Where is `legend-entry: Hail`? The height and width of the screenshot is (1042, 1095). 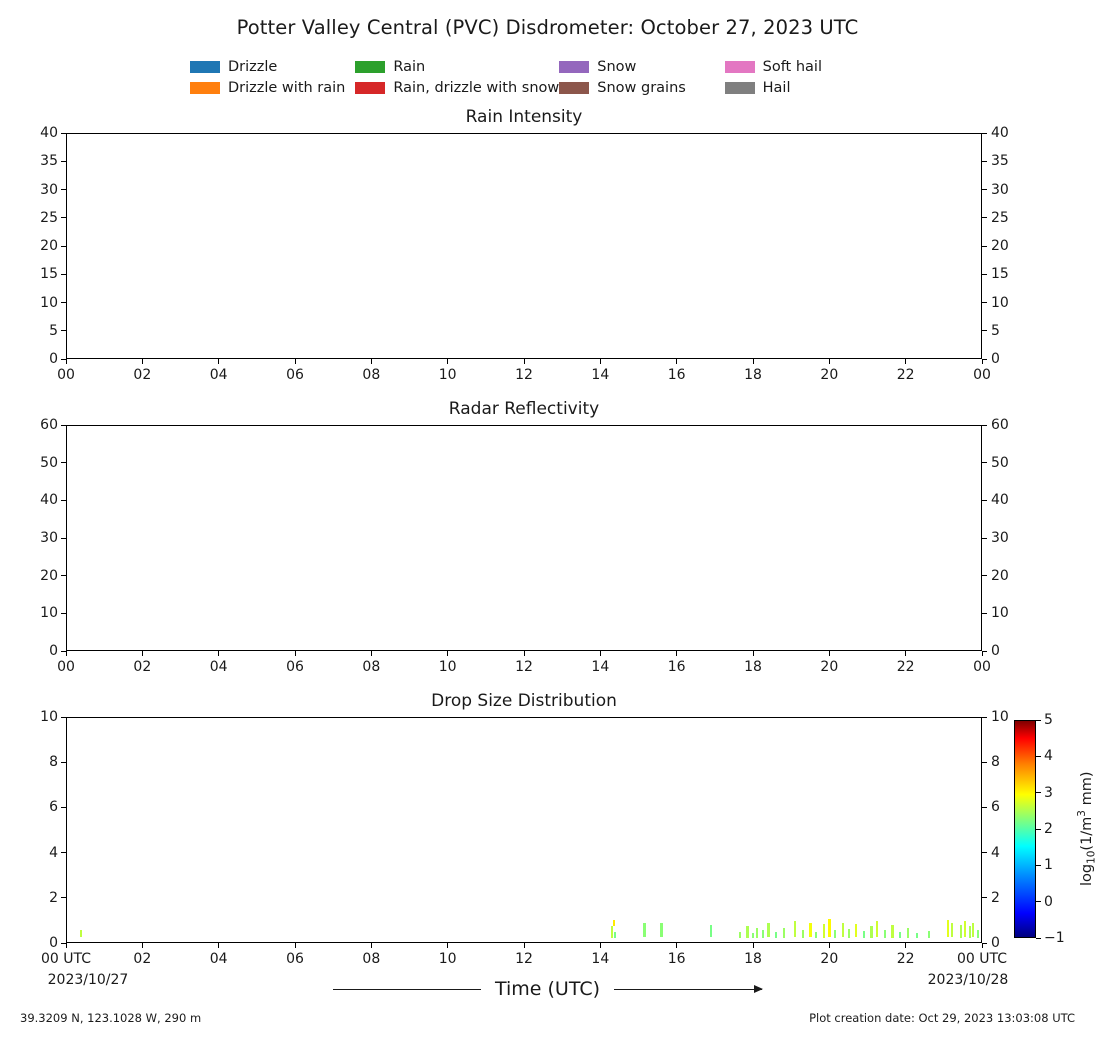
legend-entry: Hail is located at coordinates (807, 87).